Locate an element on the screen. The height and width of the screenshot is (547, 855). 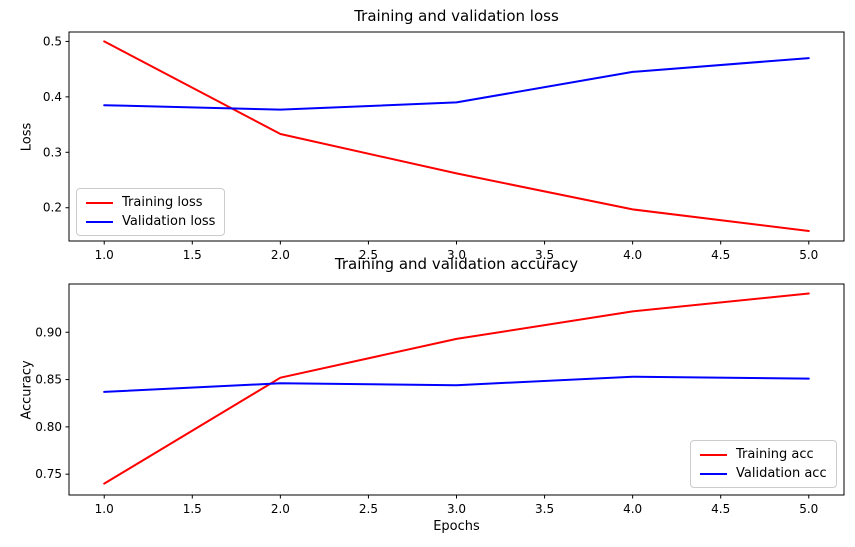
x-axis-label: Epochs is located at coordinates (456, 526).